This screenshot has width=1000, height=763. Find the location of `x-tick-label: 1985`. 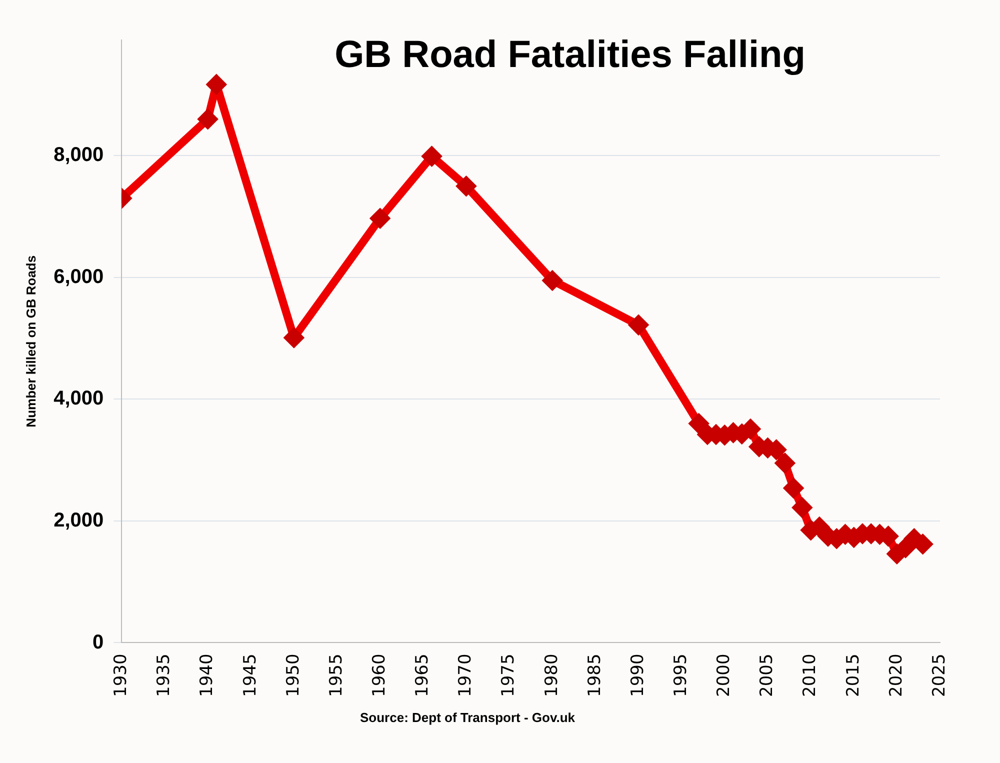

x-tick-label: 1985 is located at coordinates (594, 675).